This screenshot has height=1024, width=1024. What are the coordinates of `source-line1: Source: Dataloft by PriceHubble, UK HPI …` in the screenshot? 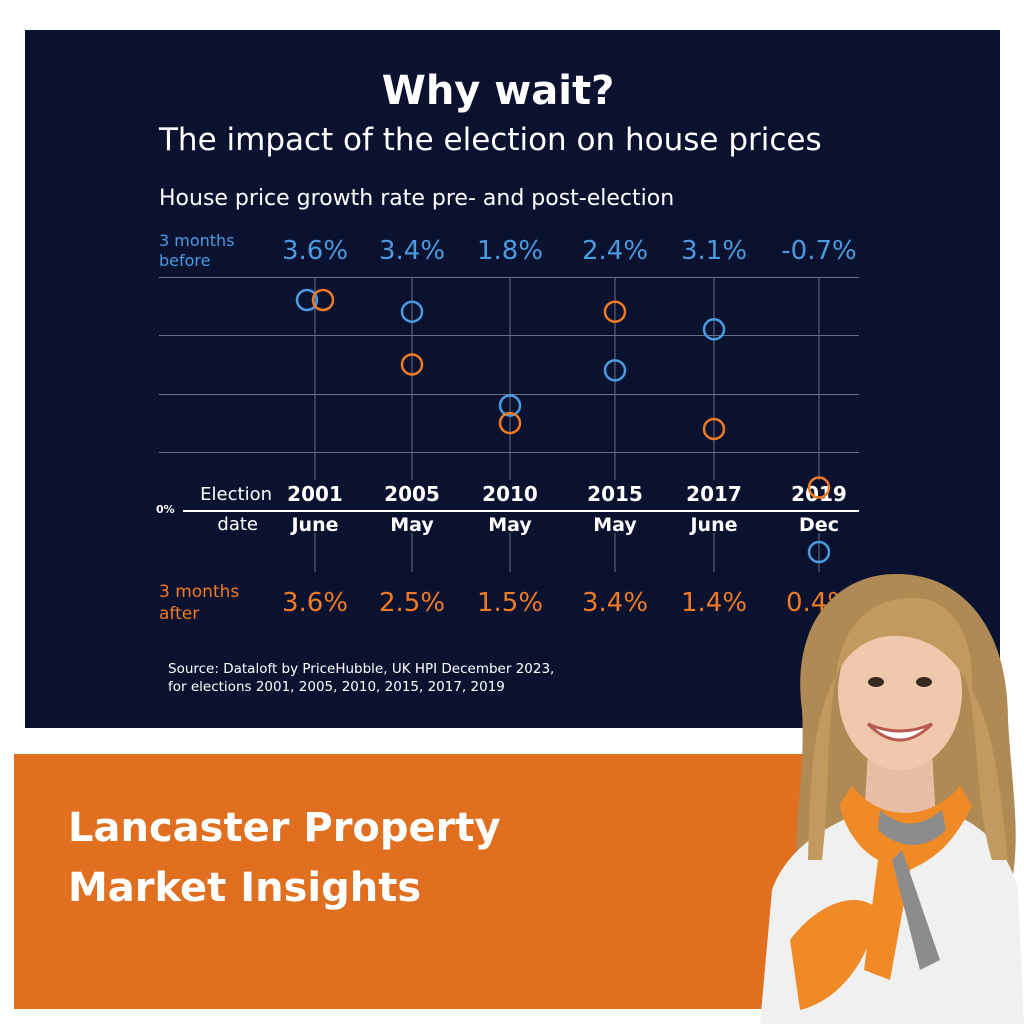 It's located at (361, 669).